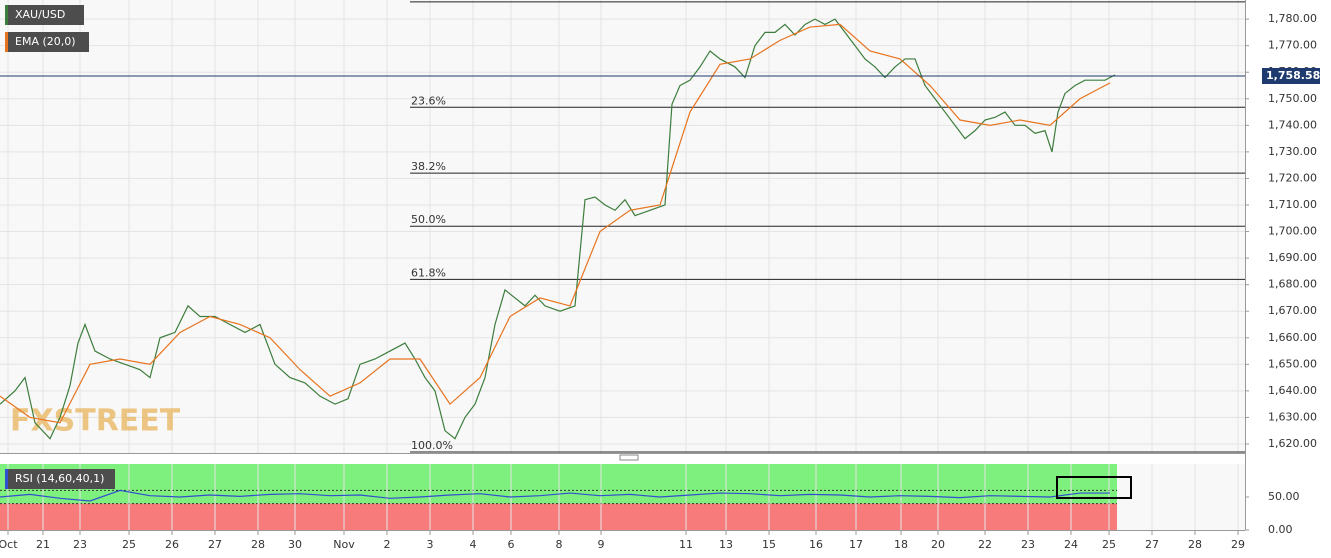  I want to click on y-tick-label: 1,720.00, so click(1292, 177).